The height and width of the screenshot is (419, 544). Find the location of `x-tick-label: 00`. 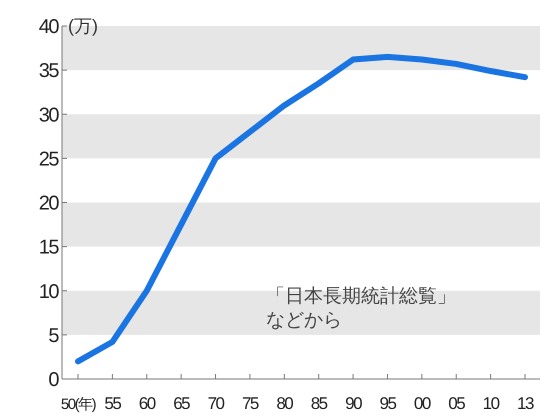

x-tick-label: 00 is located at coordinates (422, 403).